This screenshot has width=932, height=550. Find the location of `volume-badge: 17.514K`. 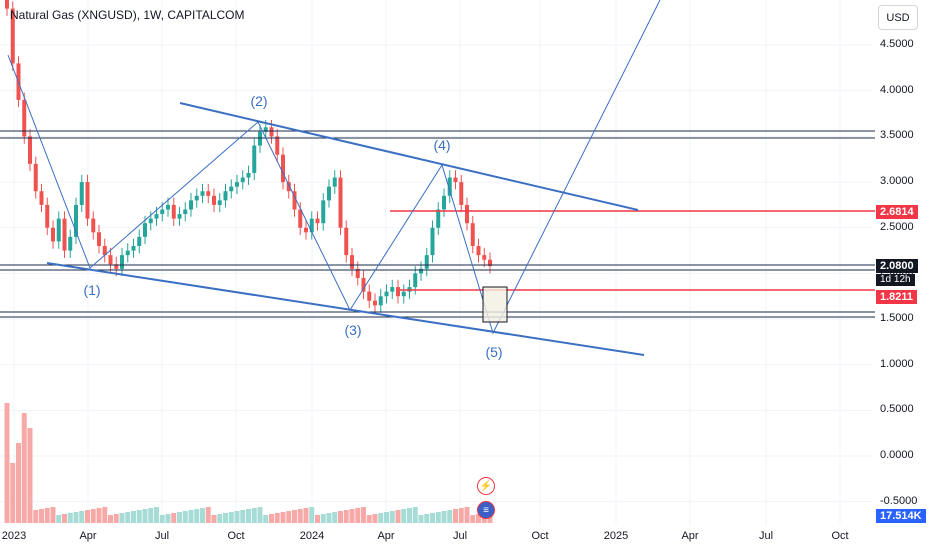

volume-badge: 17.514K is located at coordinates (901, 516).